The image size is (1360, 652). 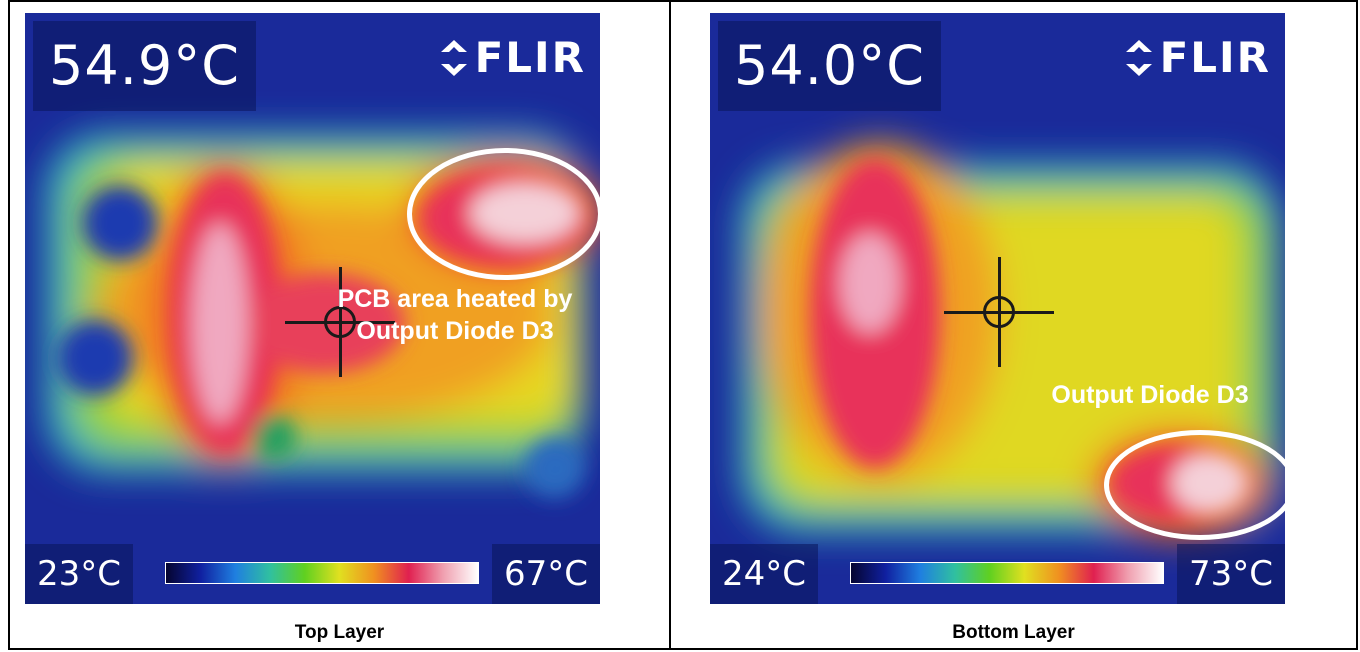 I want to click on caption-bottom-layer: Bottom Layer, so click(x=1013, y=632).